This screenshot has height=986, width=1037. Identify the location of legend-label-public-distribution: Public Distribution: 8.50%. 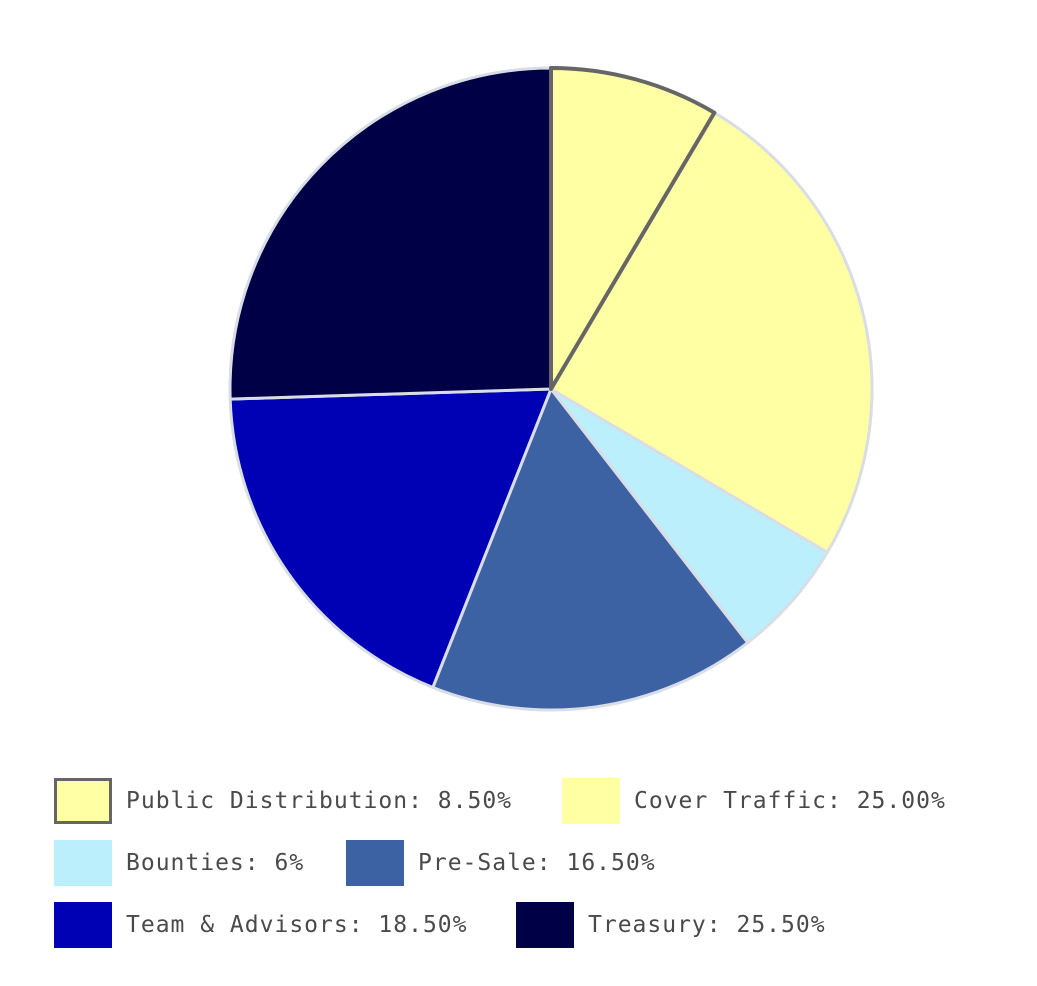
(319, 801).